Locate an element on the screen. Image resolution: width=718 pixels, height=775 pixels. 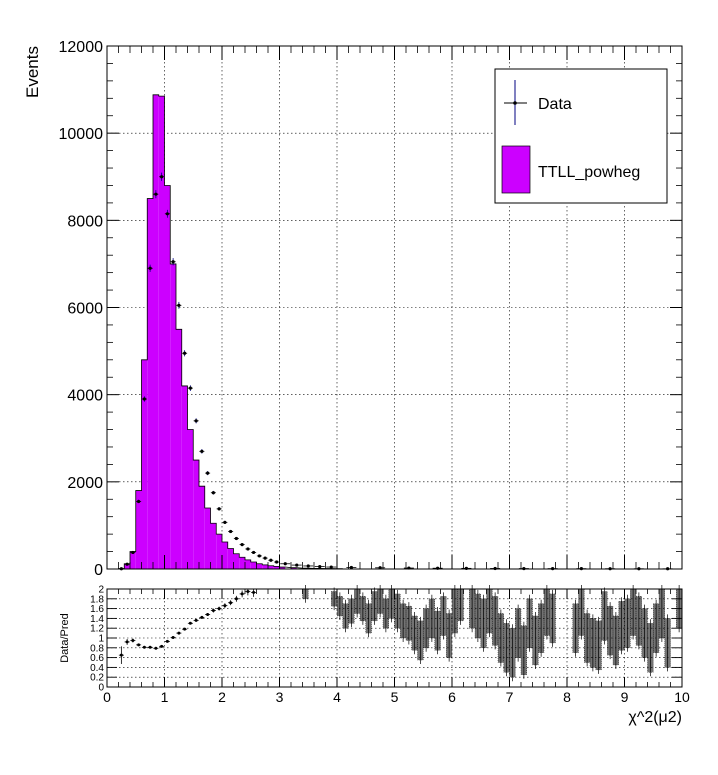
ratio-y-tick-label: 0.8 is located at coordinates (97, 648).